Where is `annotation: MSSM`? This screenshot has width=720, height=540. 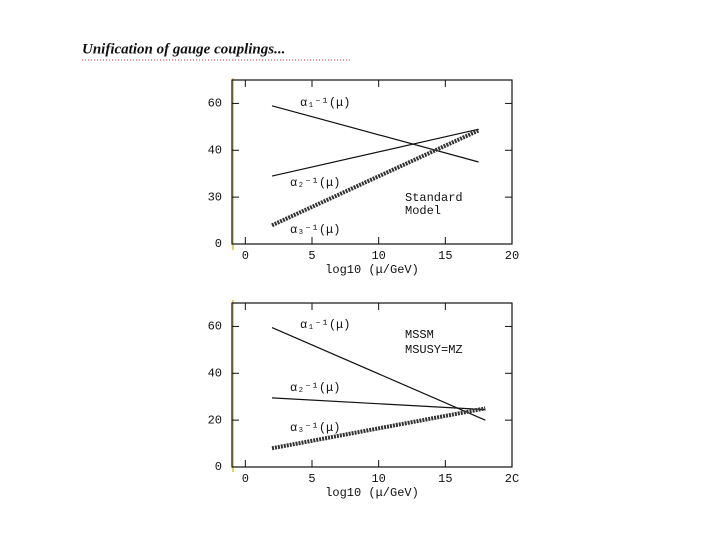 annotation: MSSM is located at coordinates (419, 335).